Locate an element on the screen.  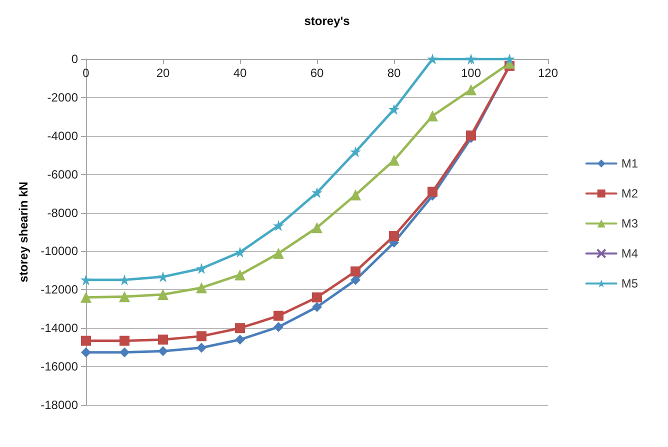
legend-label: M5 is located at coordinates (629, 283).